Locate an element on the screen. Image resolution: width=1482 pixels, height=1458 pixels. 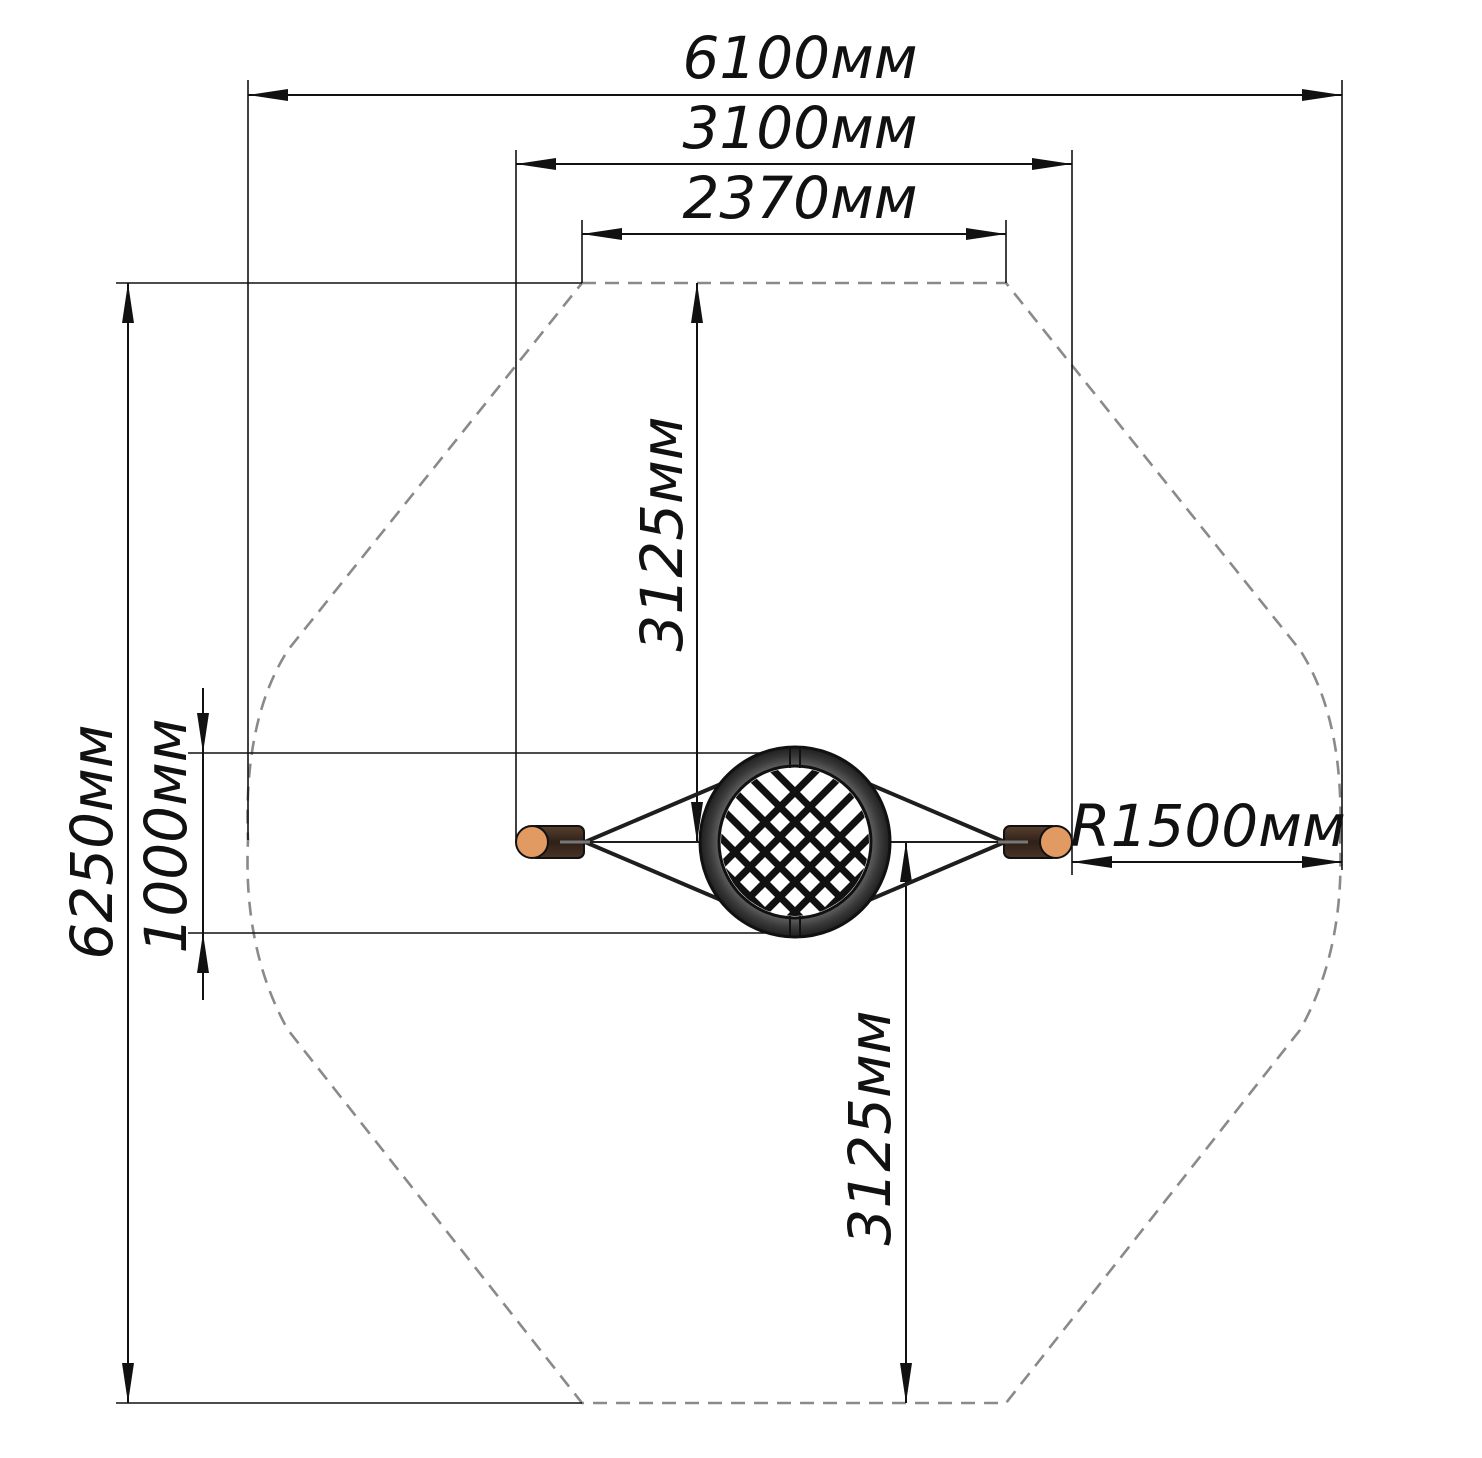
label-seat-diameter: 1000мм is located at coordinates (166, 835).